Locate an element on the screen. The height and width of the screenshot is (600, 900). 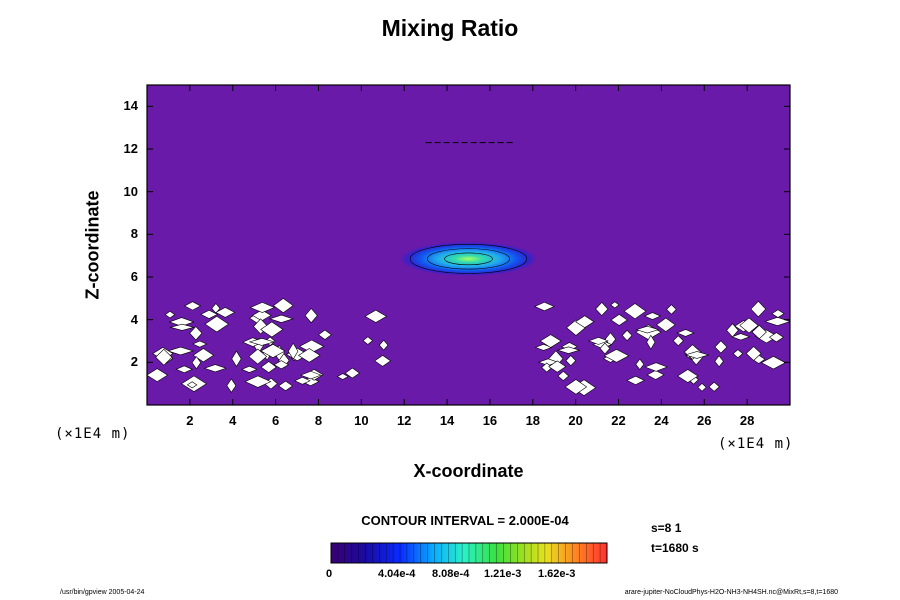
y-tick-label: 8 is located at coordinates (134, 234).